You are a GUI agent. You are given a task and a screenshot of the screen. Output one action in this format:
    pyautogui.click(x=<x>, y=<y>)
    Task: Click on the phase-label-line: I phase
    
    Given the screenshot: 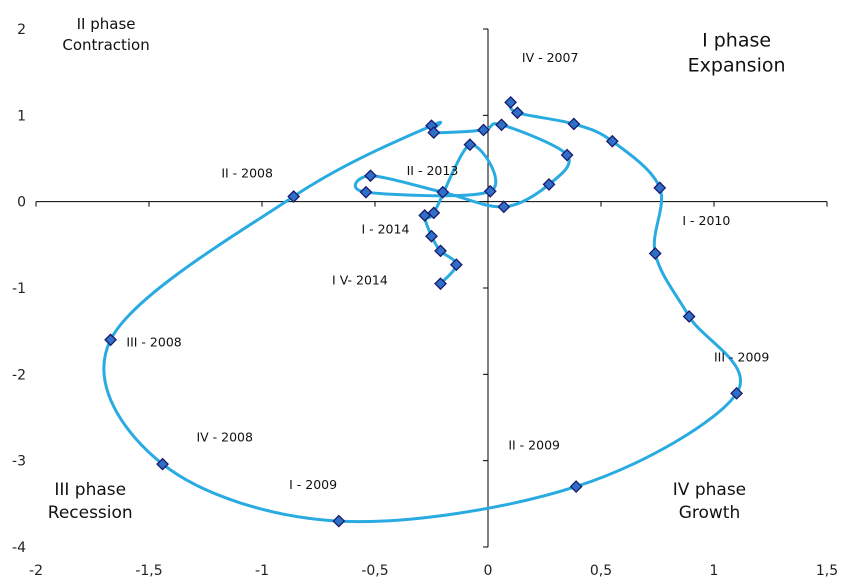 What is the action you would take?
    pyautogui.click(x=736, y=40)
    